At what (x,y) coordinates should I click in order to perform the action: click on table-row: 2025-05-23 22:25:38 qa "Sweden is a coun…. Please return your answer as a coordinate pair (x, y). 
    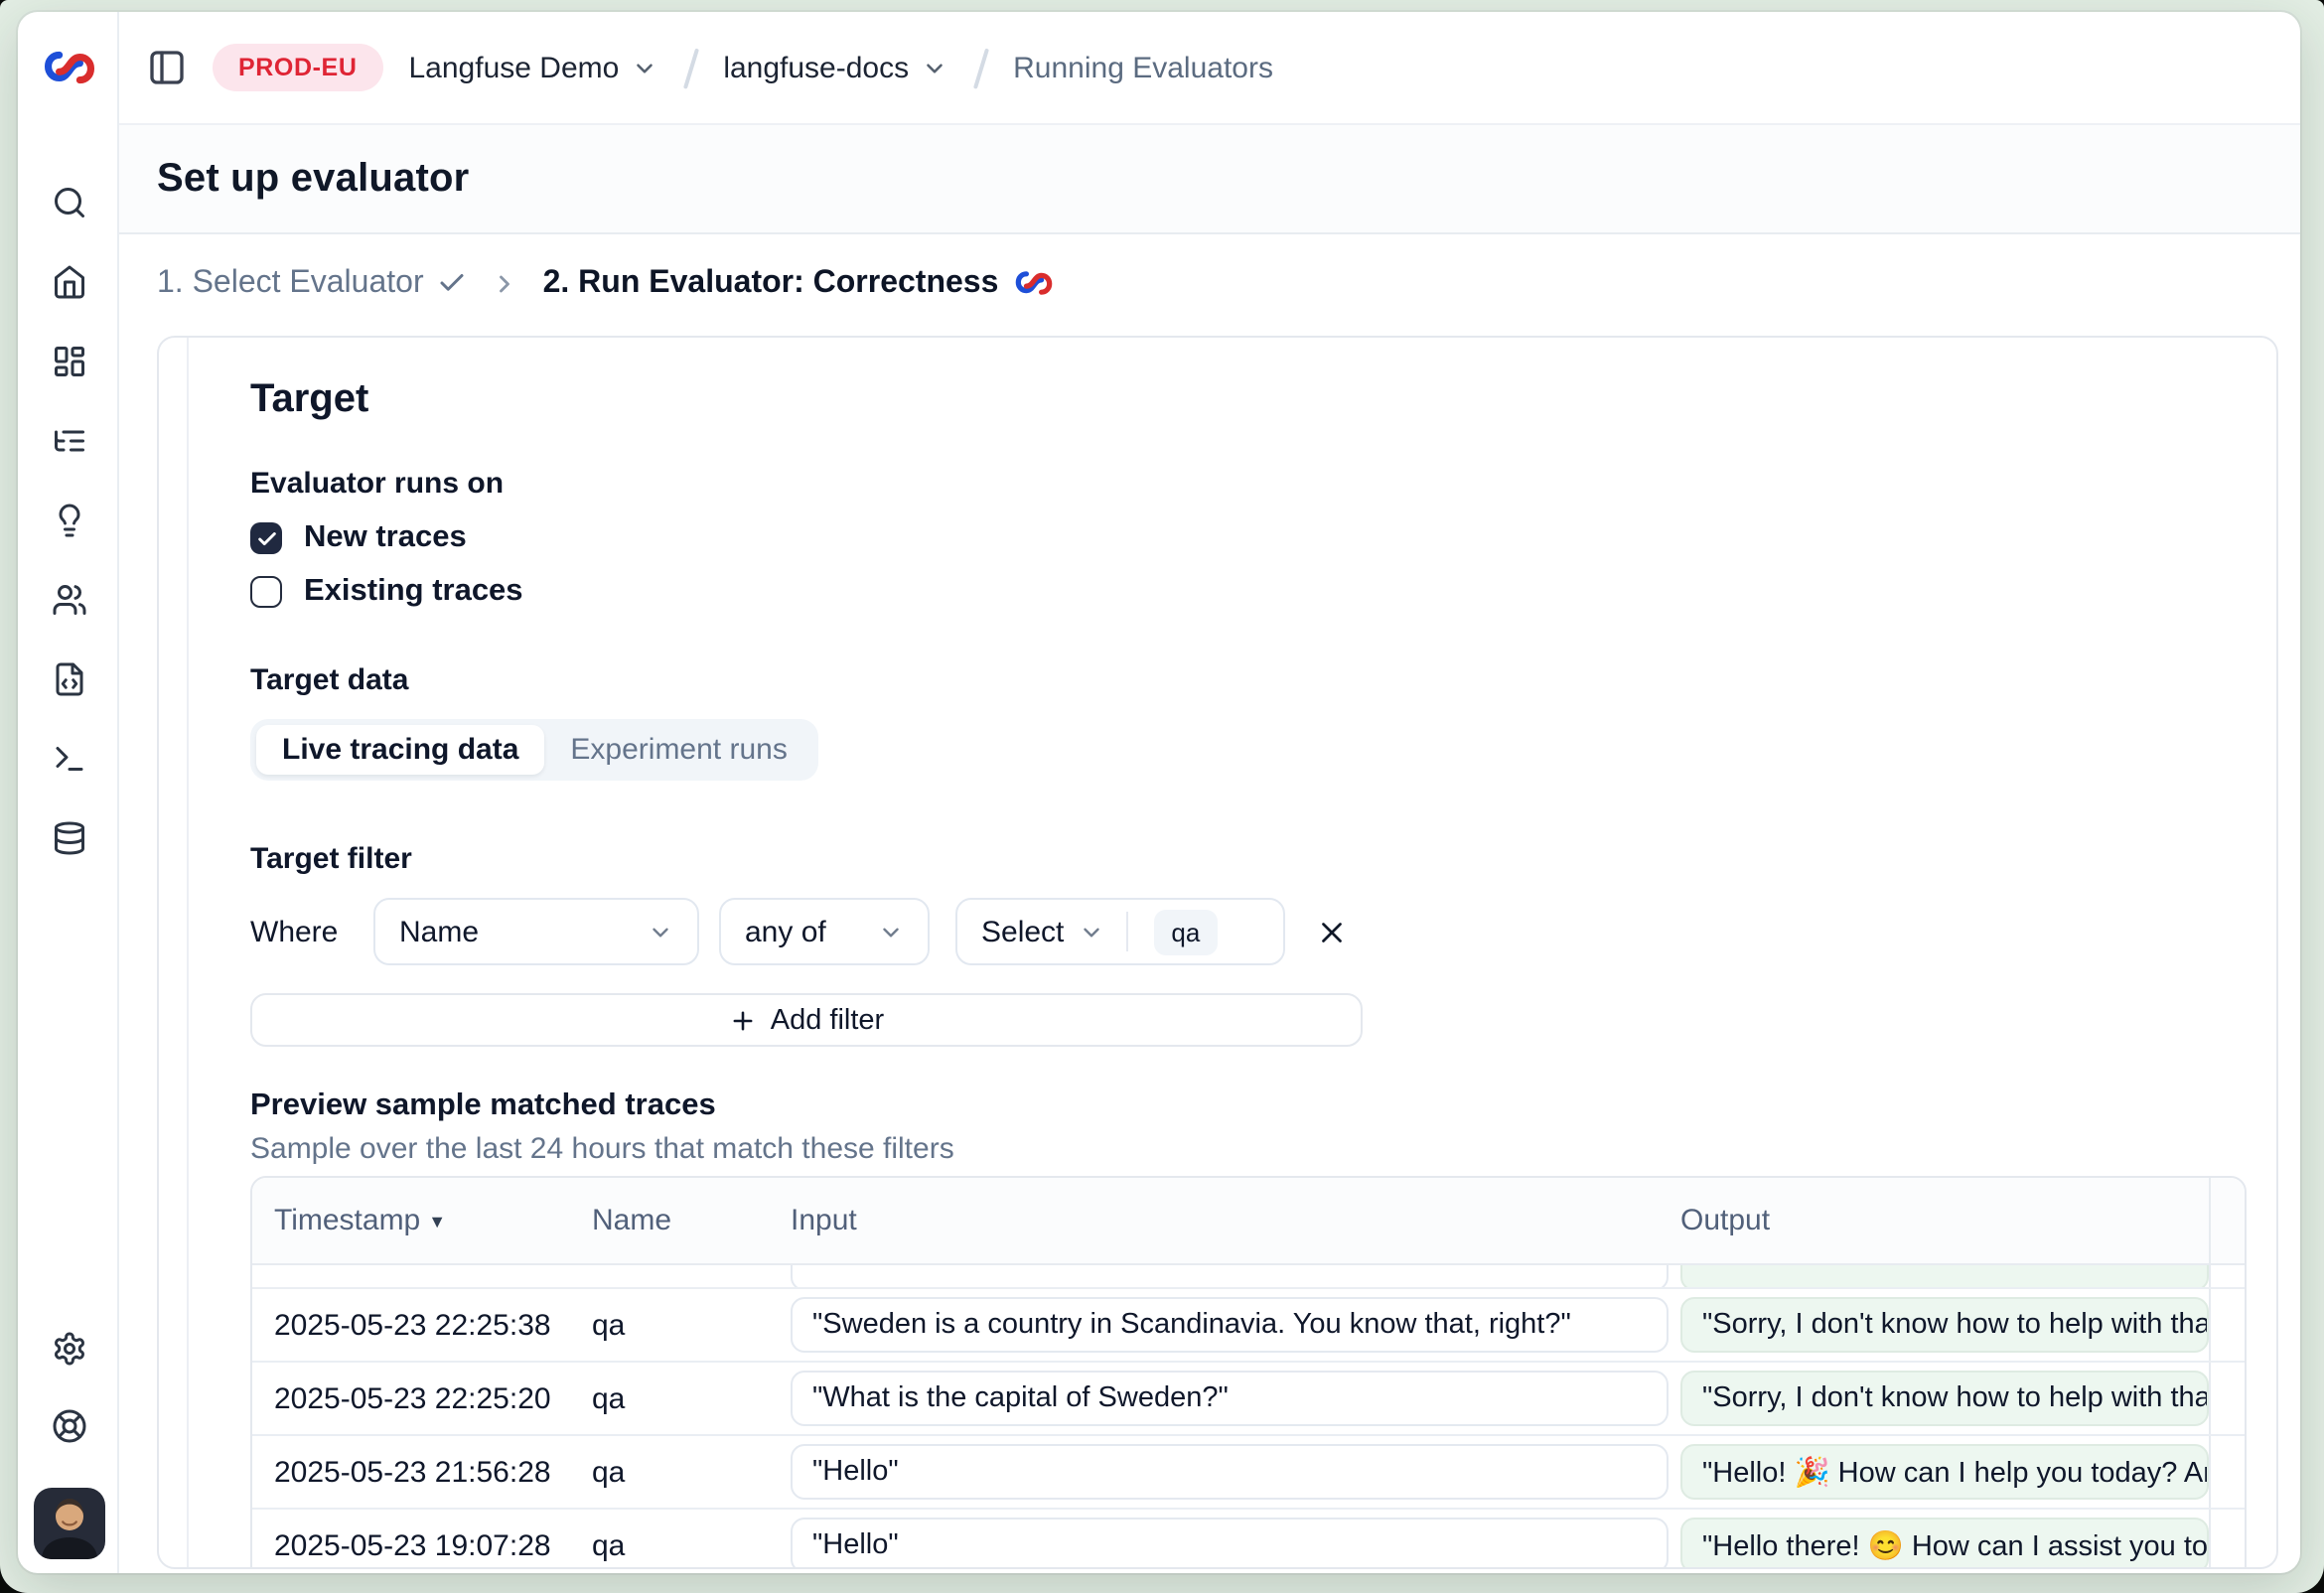
    Looking at the image, I should click on (1248, 1326).